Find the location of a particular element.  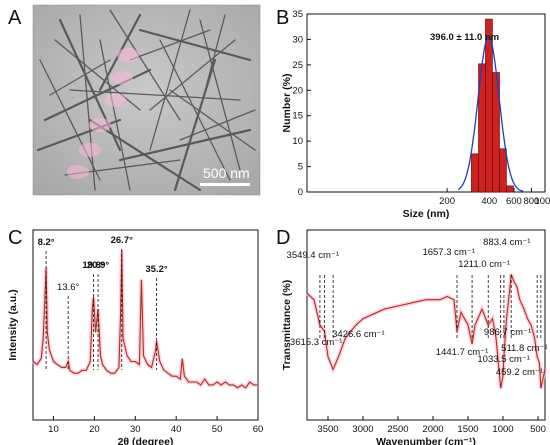

y-tick-label: 20 is located at coordinates (297, 90).